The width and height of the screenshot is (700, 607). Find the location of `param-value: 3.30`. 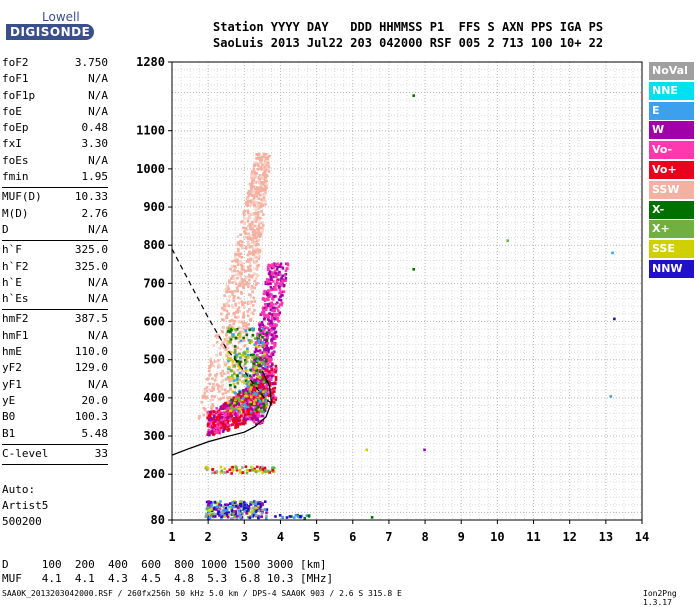

param-value: 3.30 is located at coordinates (95, 144).